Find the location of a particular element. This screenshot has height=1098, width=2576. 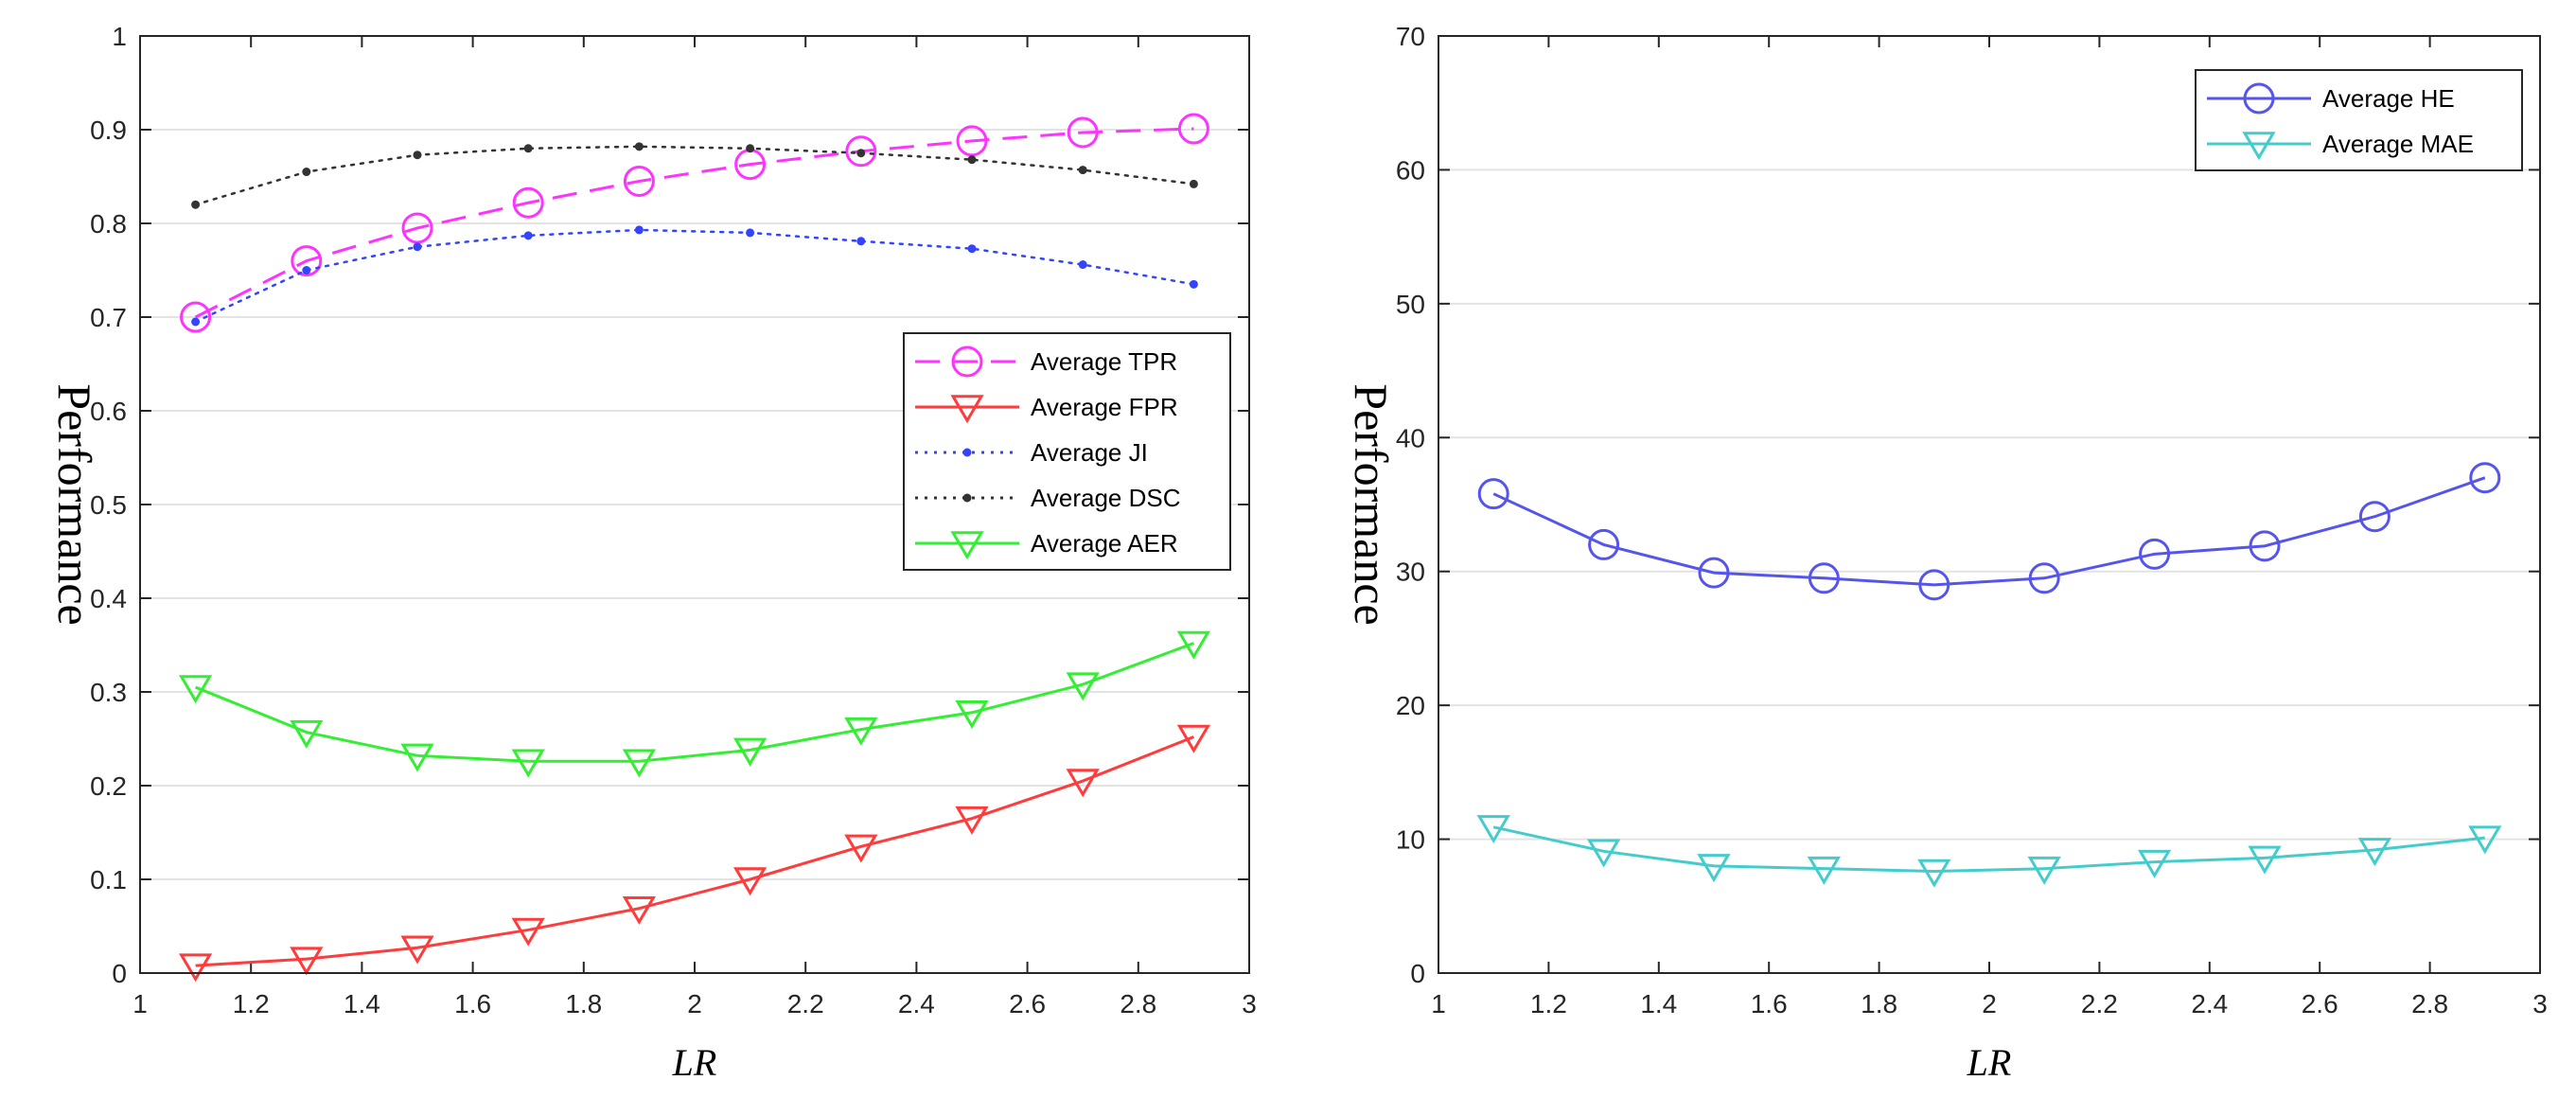

y-tick-label: 0.1 is located at coordinates (108, 879).